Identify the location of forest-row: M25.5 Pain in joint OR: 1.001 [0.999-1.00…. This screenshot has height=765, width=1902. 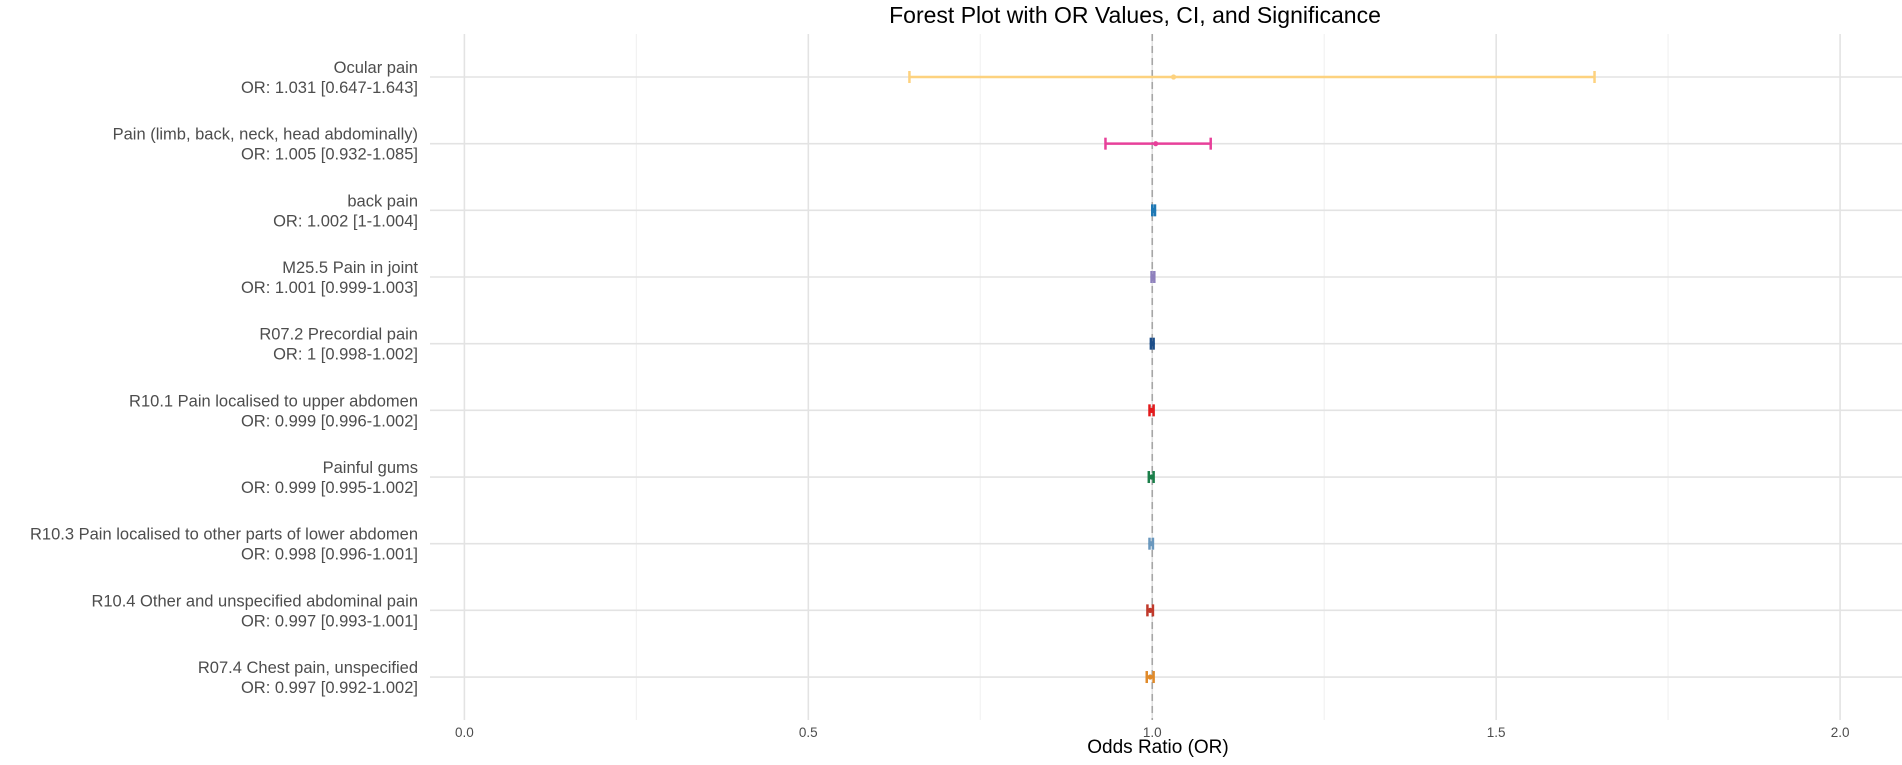
(698, 278).